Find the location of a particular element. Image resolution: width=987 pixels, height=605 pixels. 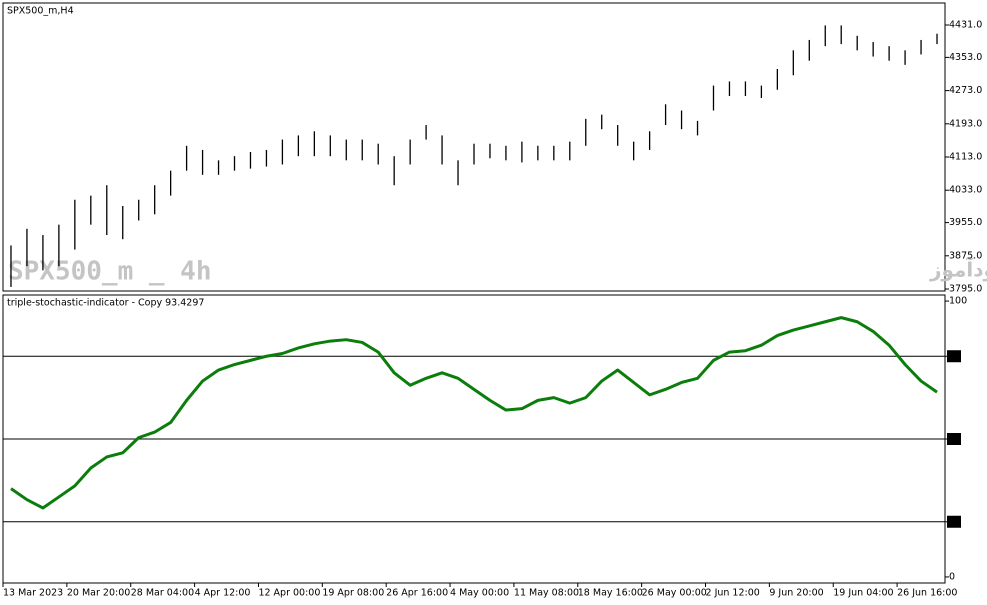

y-tick-label: 4273.0 is located at coordinates (965, 90).